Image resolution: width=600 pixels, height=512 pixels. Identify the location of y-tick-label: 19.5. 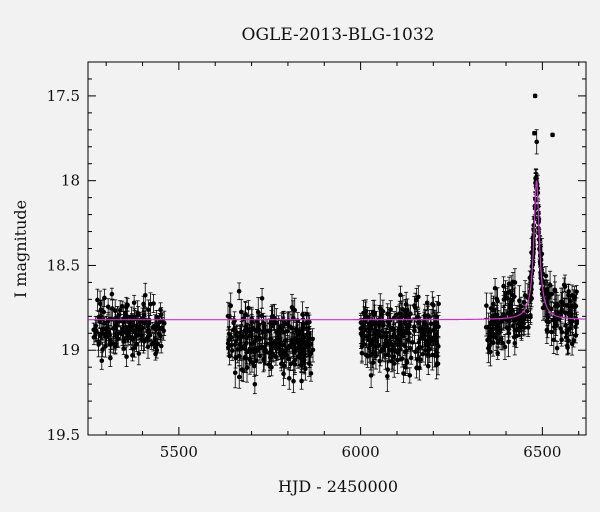
(63, 435).